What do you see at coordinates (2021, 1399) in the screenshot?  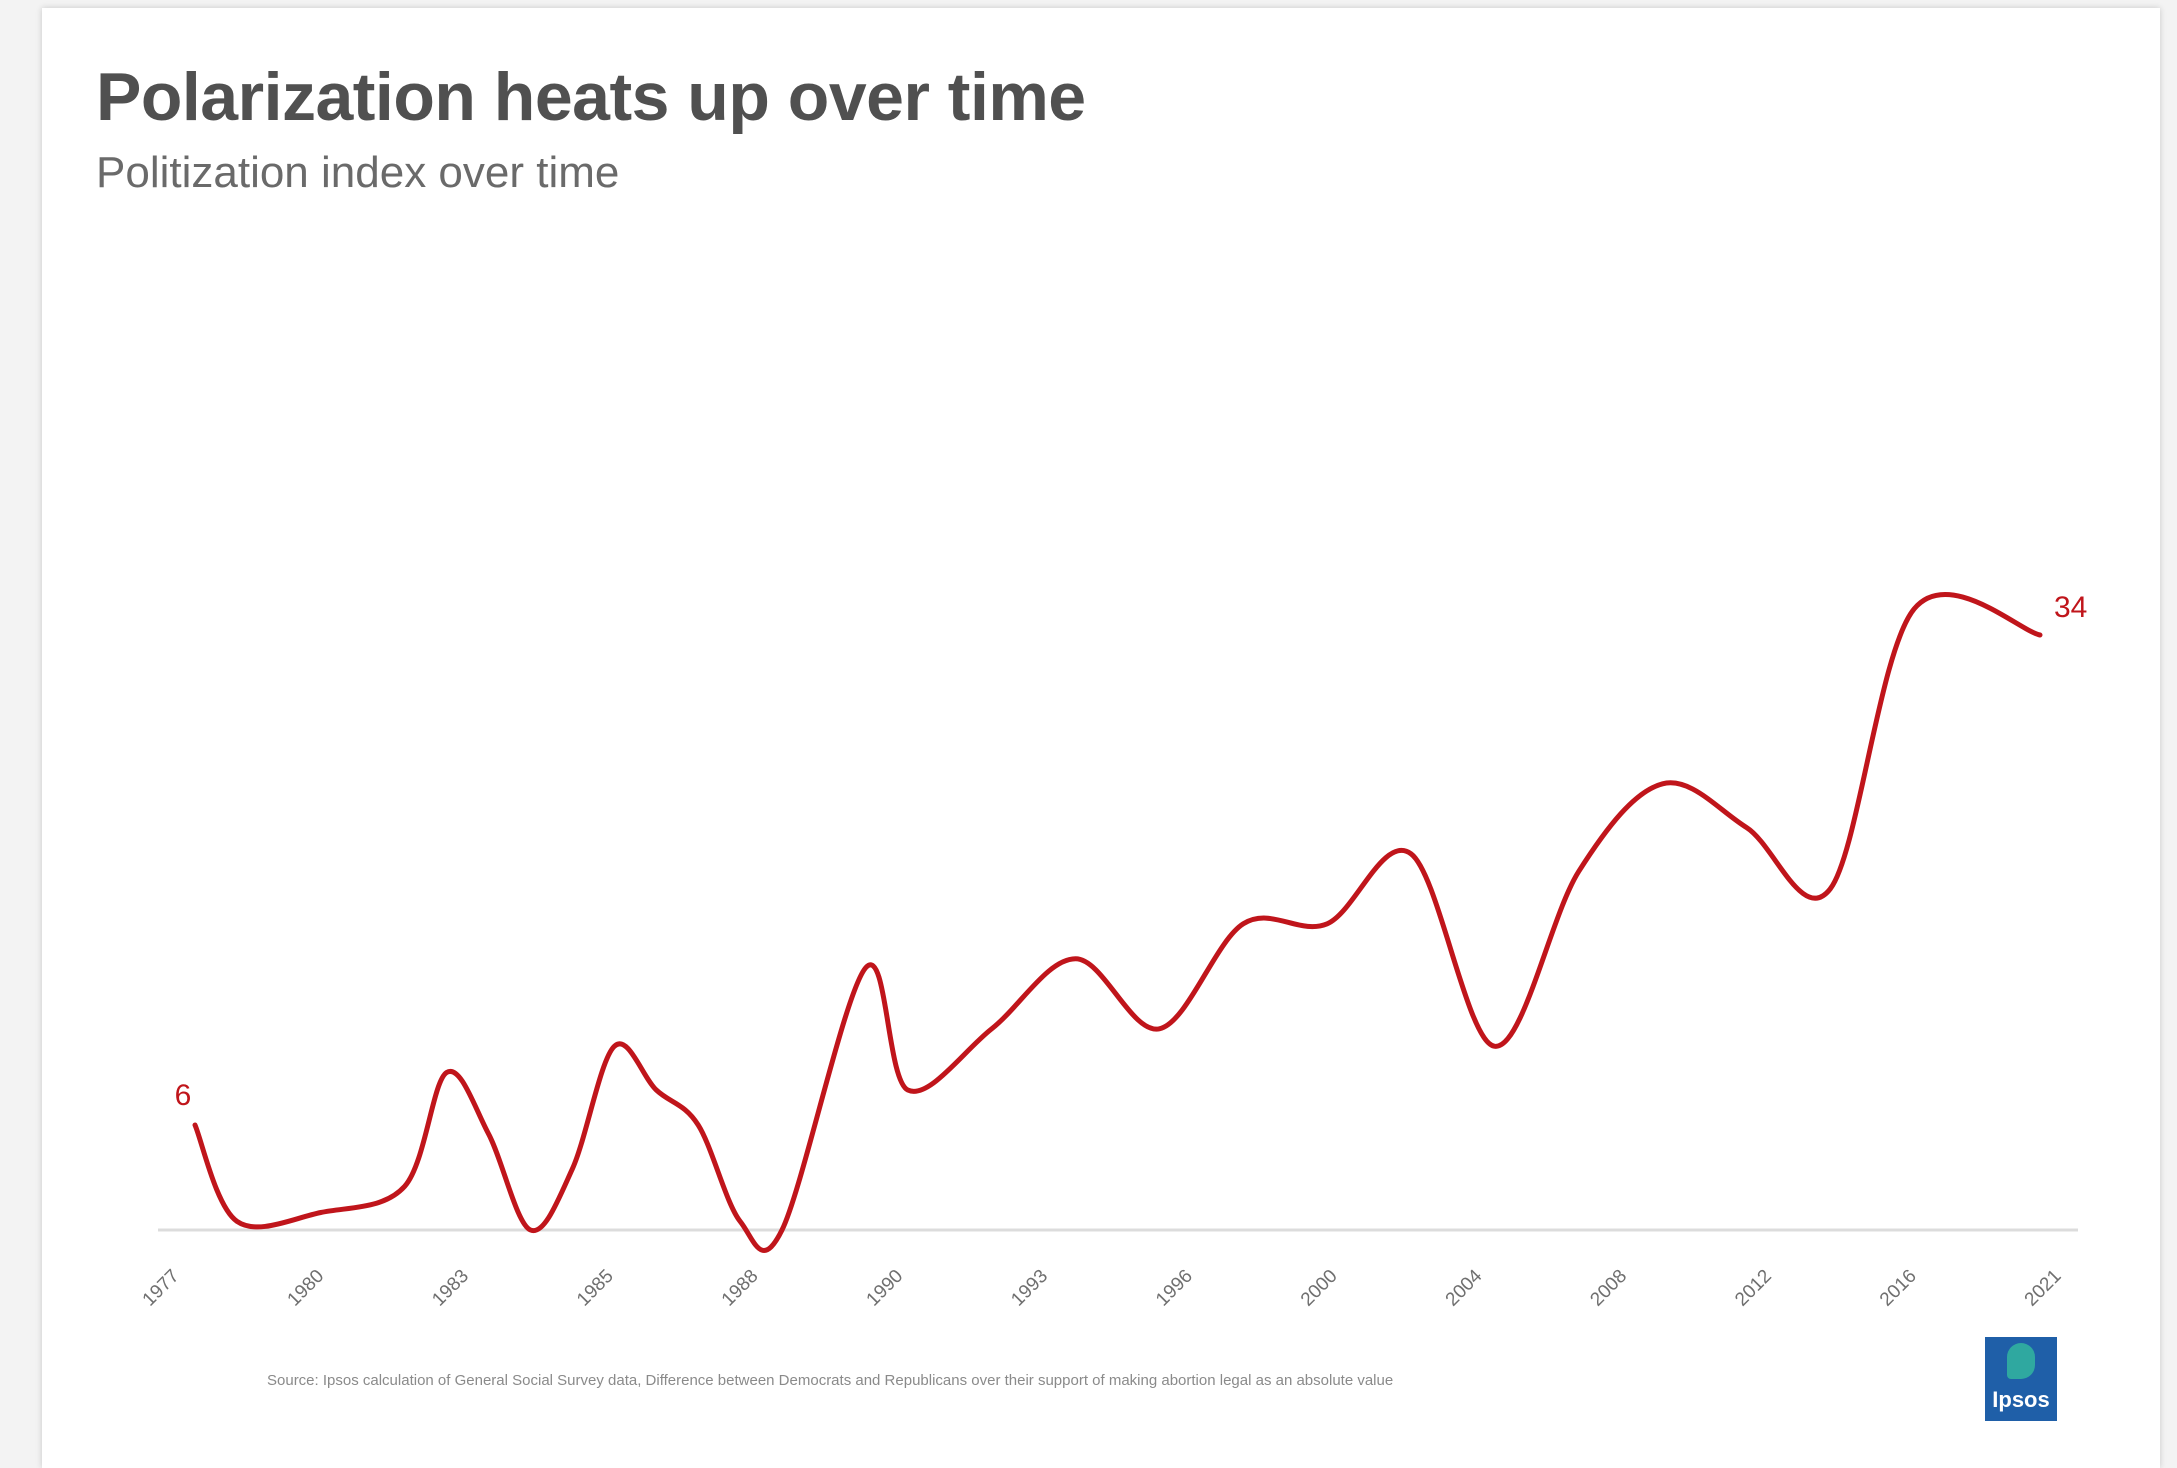 I see `logo-text: Ipsos` at bounding box center [2021, 1399].